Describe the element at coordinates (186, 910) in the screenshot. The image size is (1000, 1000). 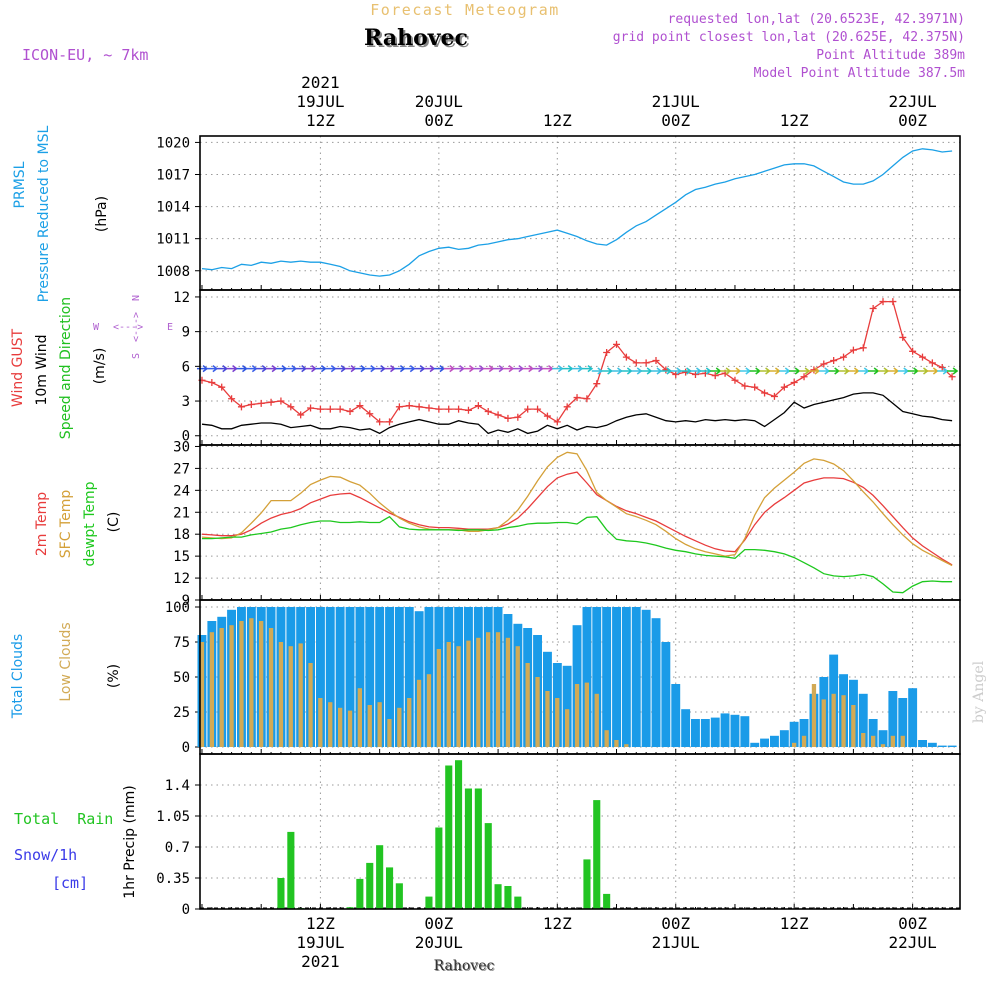
I see `y-tick-label: 0` at that location.